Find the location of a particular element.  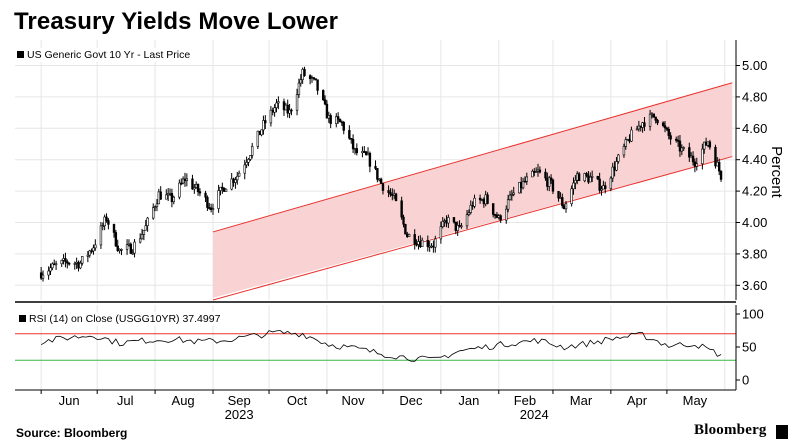

x-month-label: Jul is located at coordinates (125, 400).